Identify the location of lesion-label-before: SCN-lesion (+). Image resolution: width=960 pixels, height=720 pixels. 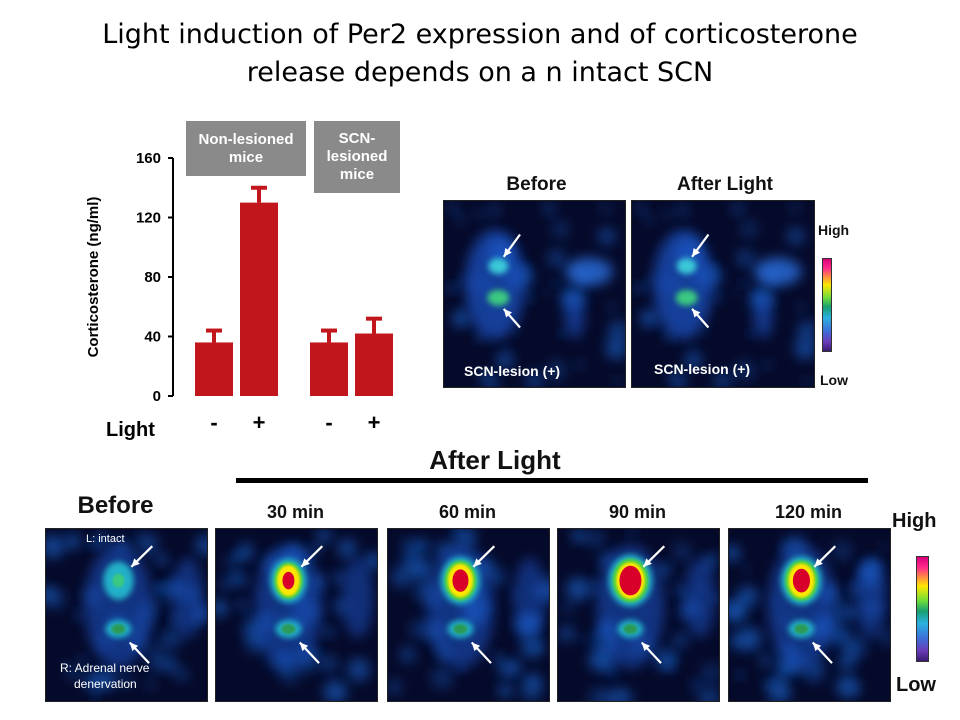
(512, 371).